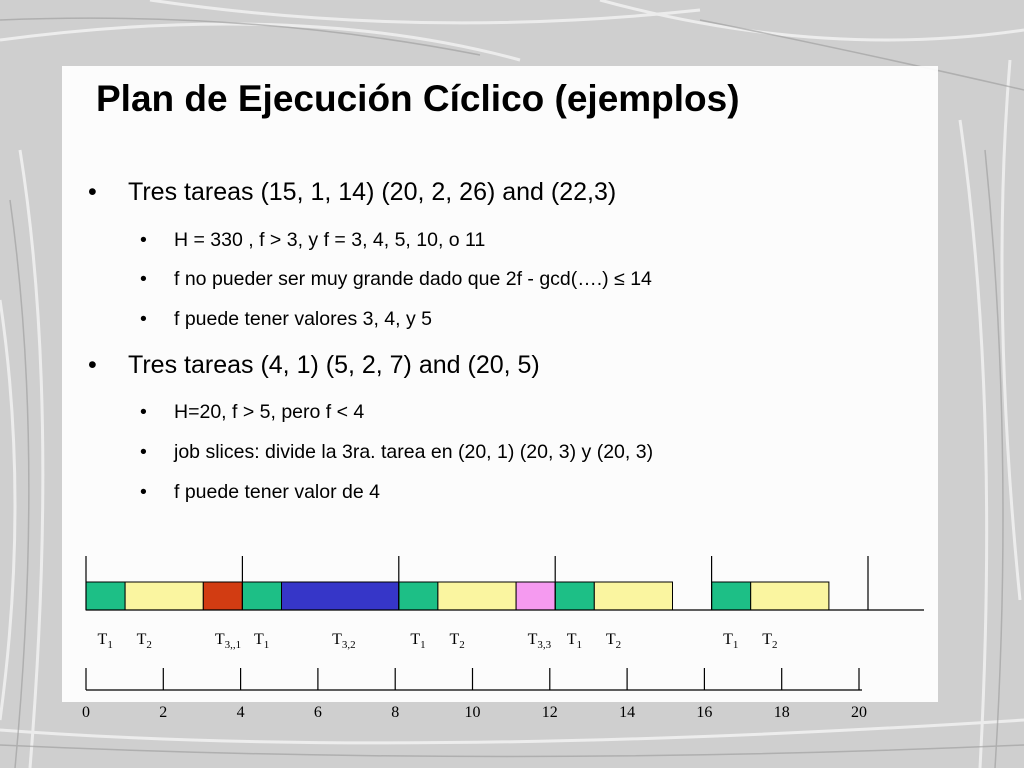 This screenshot has width=1024, height=768. Describe the element at coordinates (318, 712) in the screenshot. I see `time-axis-tick-label: 6` at that location.